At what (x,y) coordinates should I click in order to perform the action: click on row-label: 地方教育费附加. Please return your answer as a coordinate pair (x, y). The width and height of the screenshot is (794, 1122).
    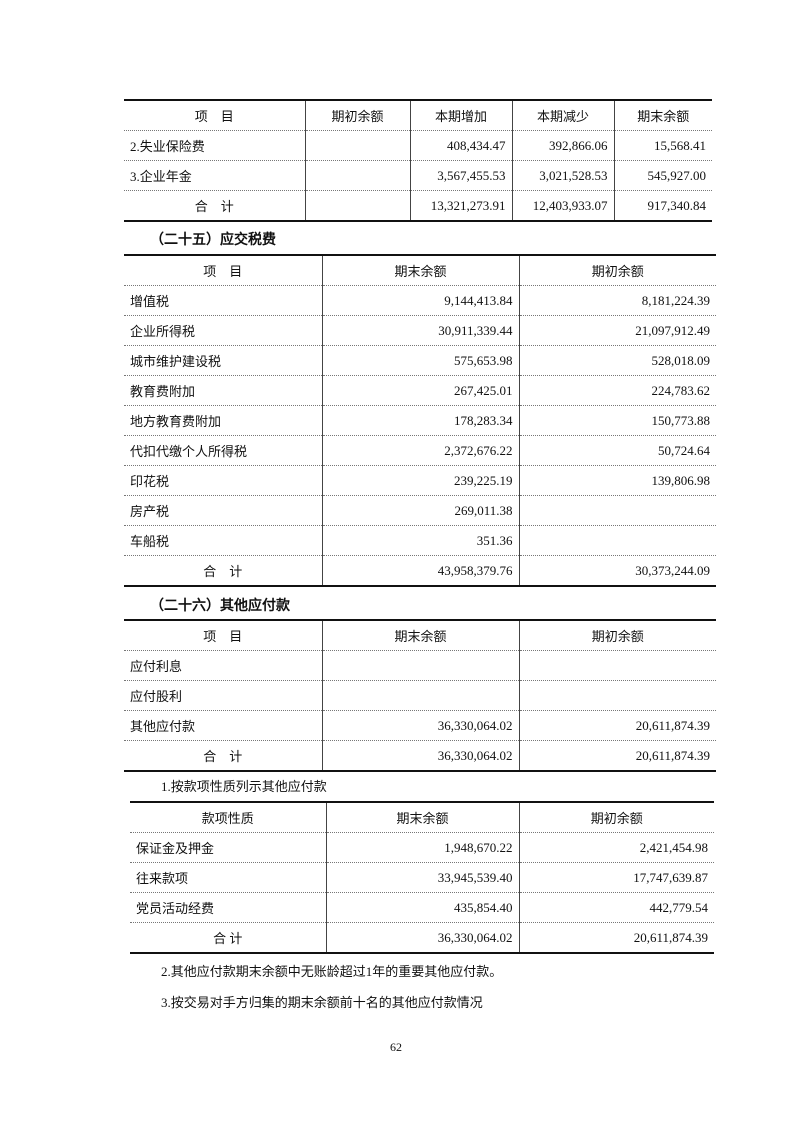
    Looking at the image, I should click on (223, 420).